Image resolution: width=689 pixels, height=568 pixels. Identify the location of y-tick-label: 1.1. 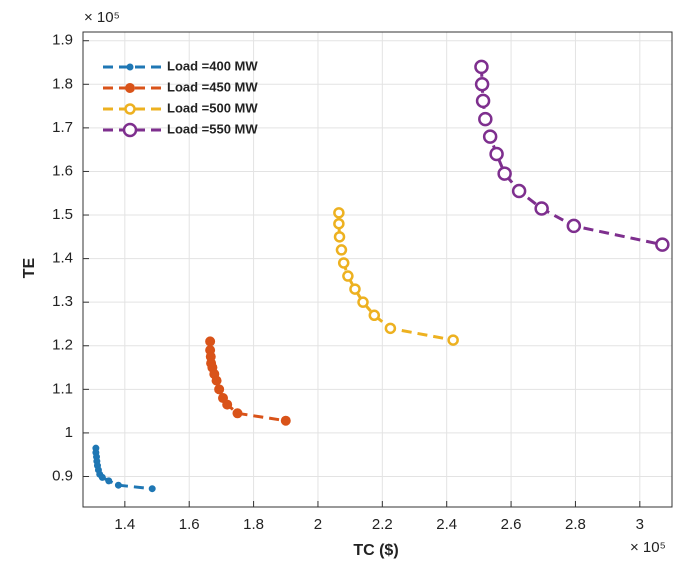
(62, 388).